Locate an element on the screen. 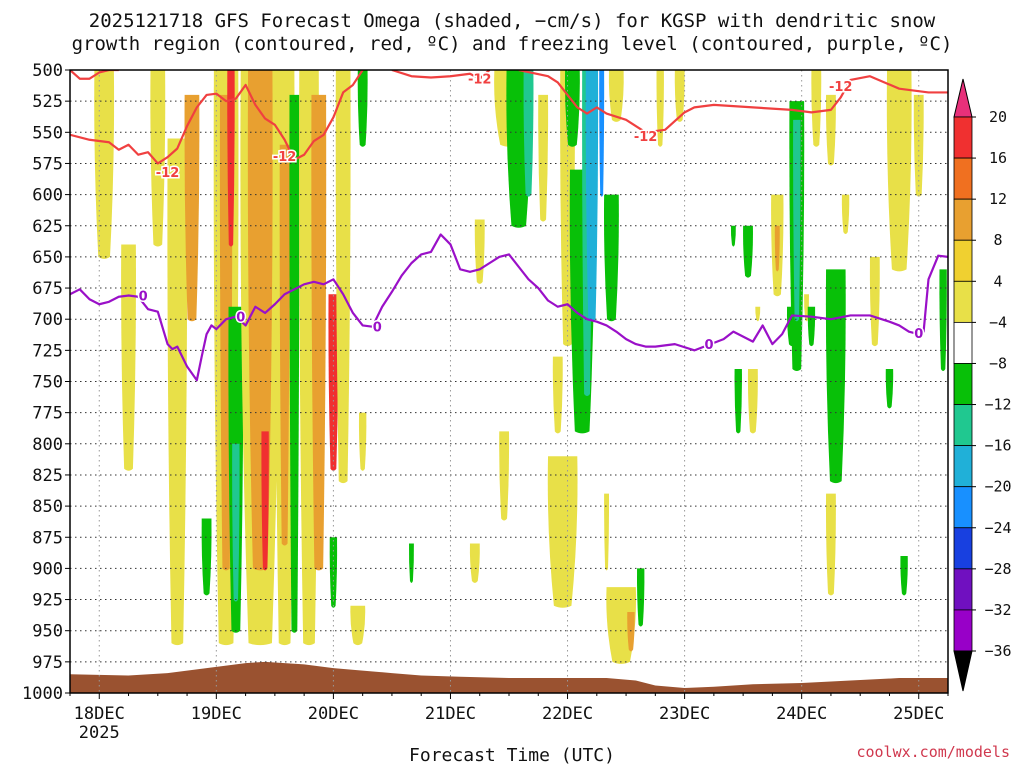 Image resolution: width=1024 pixels, height=768 pixels. y-tick-label-875: 875 is located at coordinates (47, 538).